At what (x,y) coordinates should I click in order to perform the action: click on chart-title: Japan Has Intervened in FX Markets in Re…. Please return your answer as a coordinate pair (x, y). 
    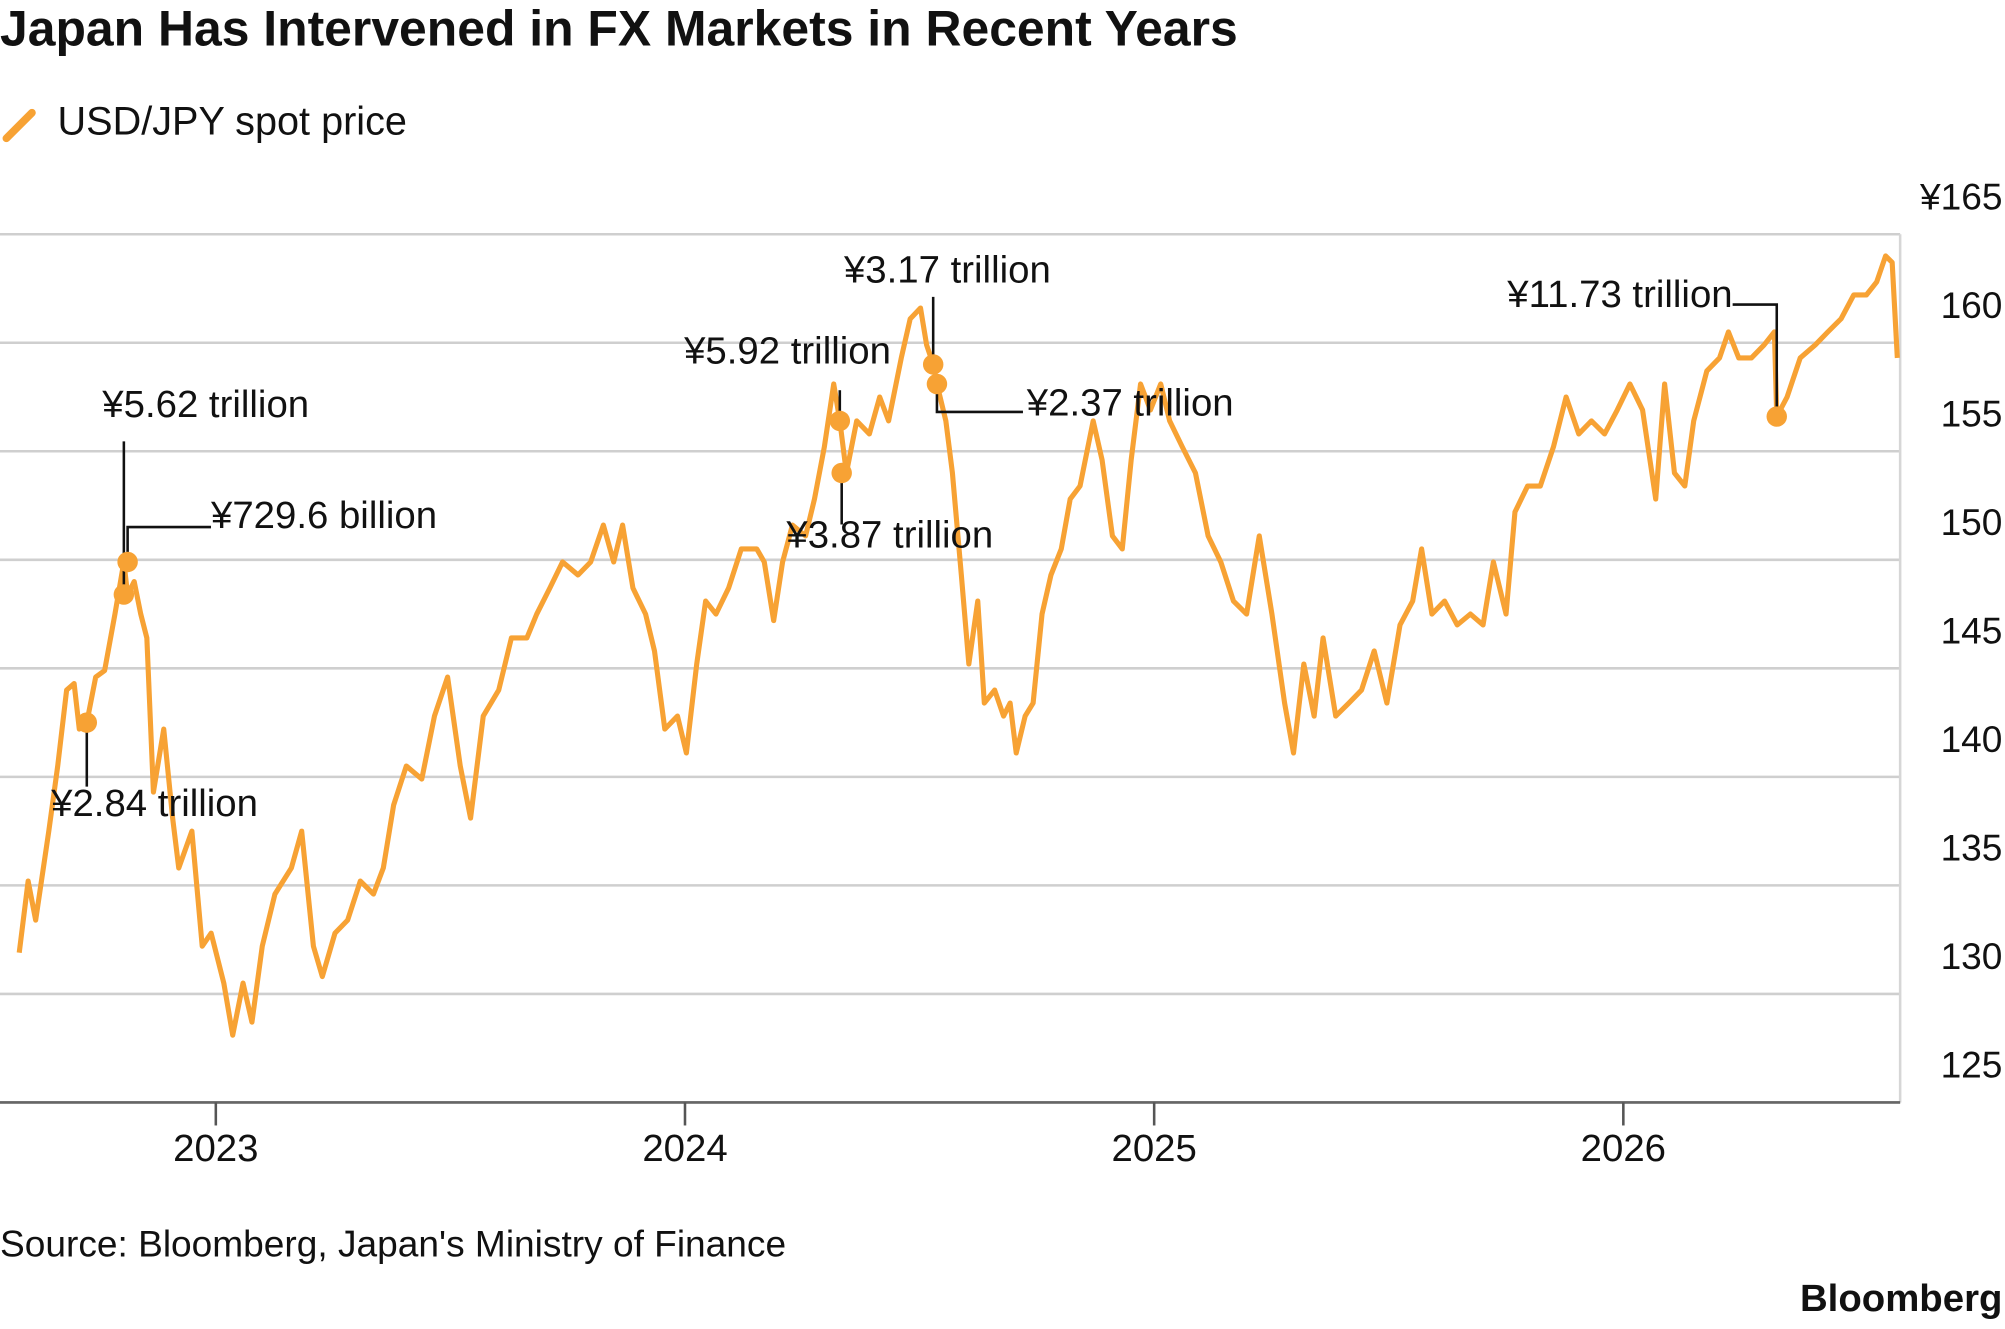
    Looking at the image, I should click on (619, 28).